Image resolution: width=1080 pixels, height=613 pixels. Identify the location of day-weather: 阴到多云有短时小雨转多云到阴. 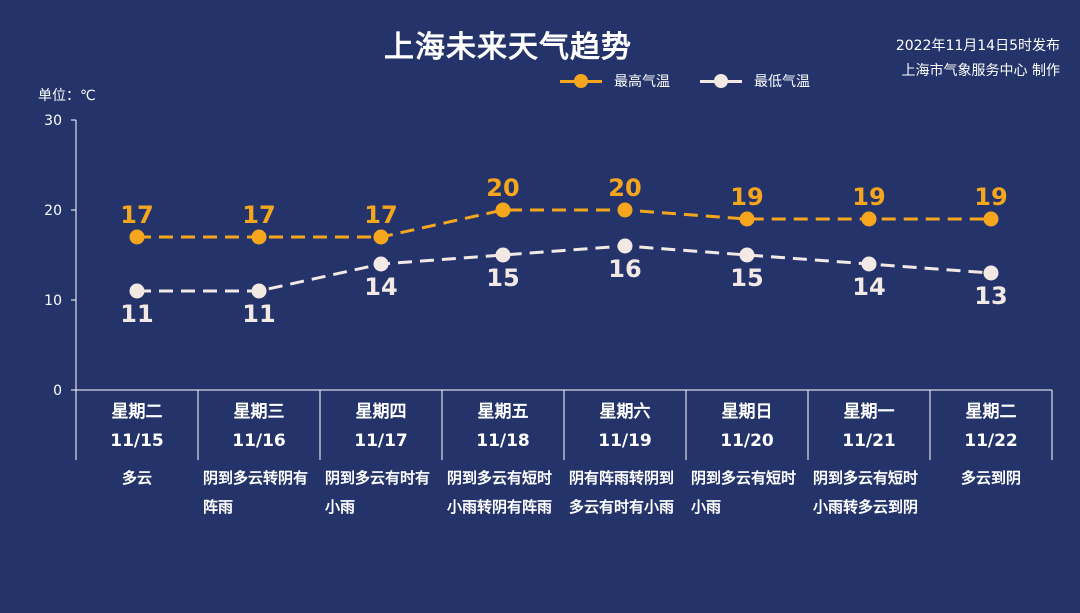
(866, 492).